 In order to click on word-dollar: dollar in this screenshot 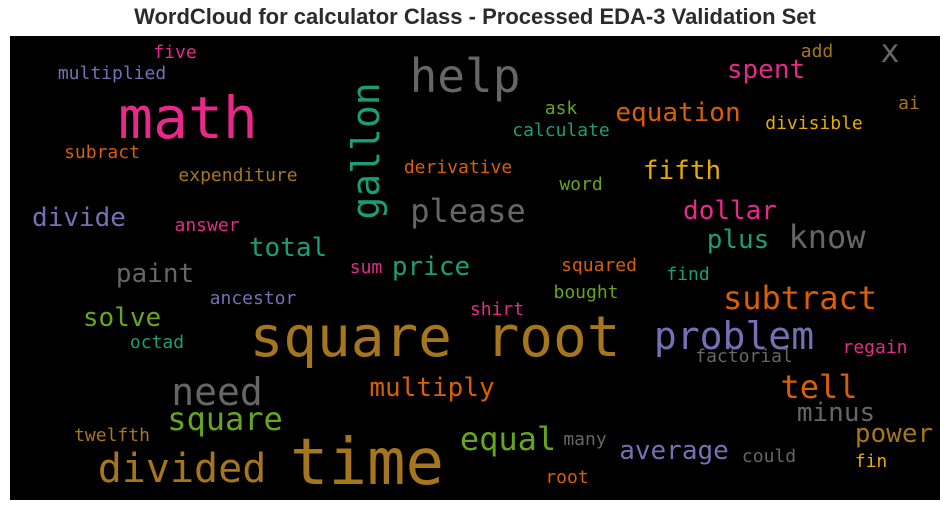, I will do `click(730, 211)`.